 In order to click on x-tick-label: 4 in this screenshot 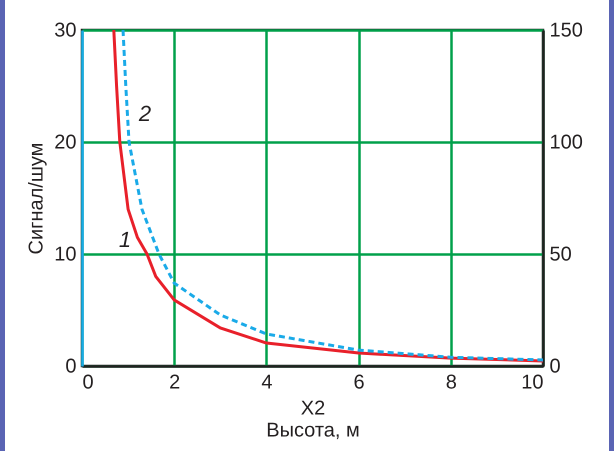, I will do `click(266, 383)`.